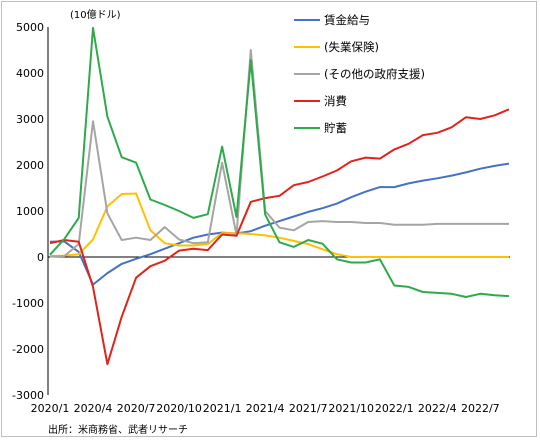  I want to click on series-line, so click(279, 225).